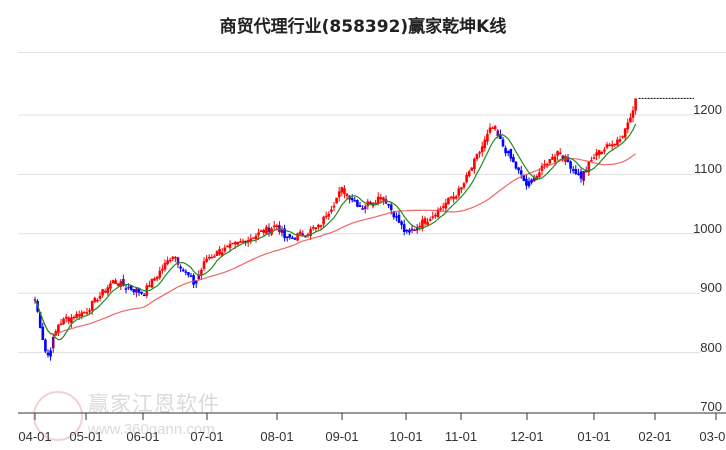  What do you see at coordinates (154, 404) in the screenshot?
I see `watermark-name: 赢家江恩软件` at bounding box center [154, 404].